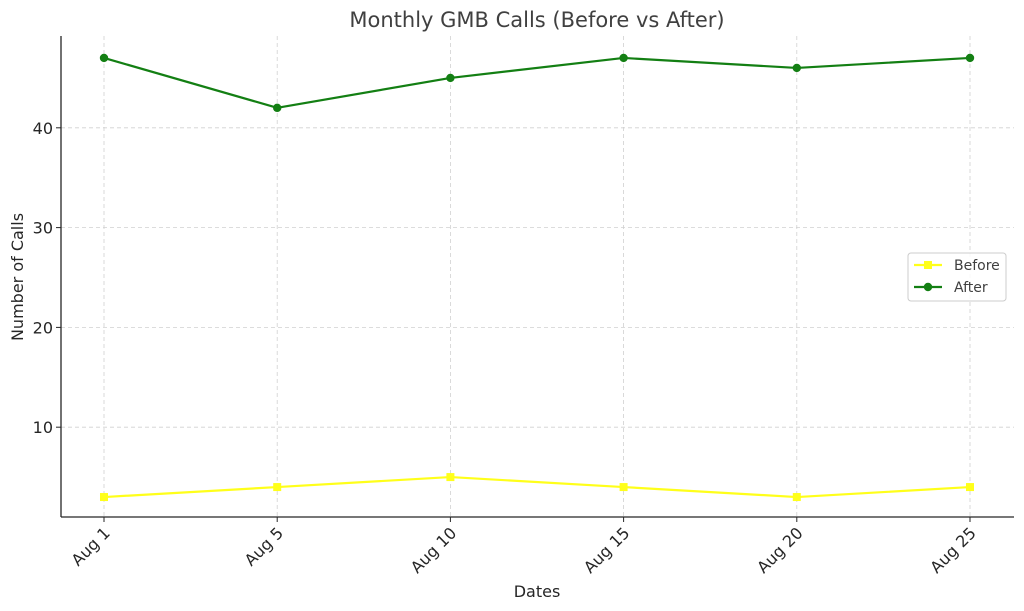  What do you see at coordinates (607, 550) in the screenshot?
I see `x-tick-label: Aug 15` at bounding box center [607, 550].